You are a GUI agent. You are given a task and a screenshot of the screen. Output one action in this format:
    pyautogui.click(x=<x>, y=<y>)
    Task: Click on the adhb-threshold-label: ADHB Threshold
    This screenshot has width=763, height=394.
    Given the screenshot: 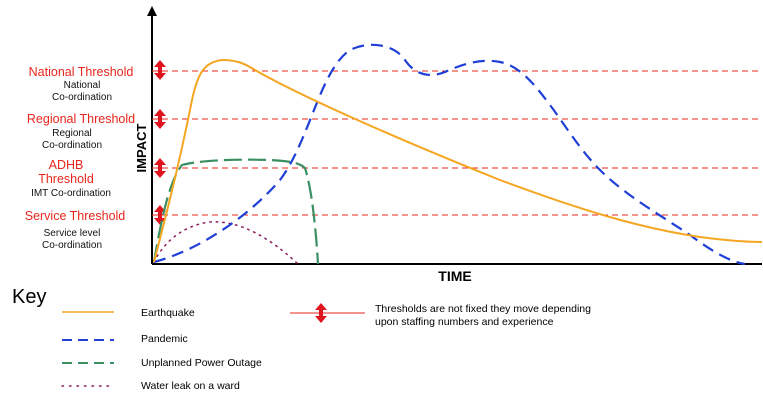 What is the action you would take?
    pyautogui.click(x=66, y=172)
    